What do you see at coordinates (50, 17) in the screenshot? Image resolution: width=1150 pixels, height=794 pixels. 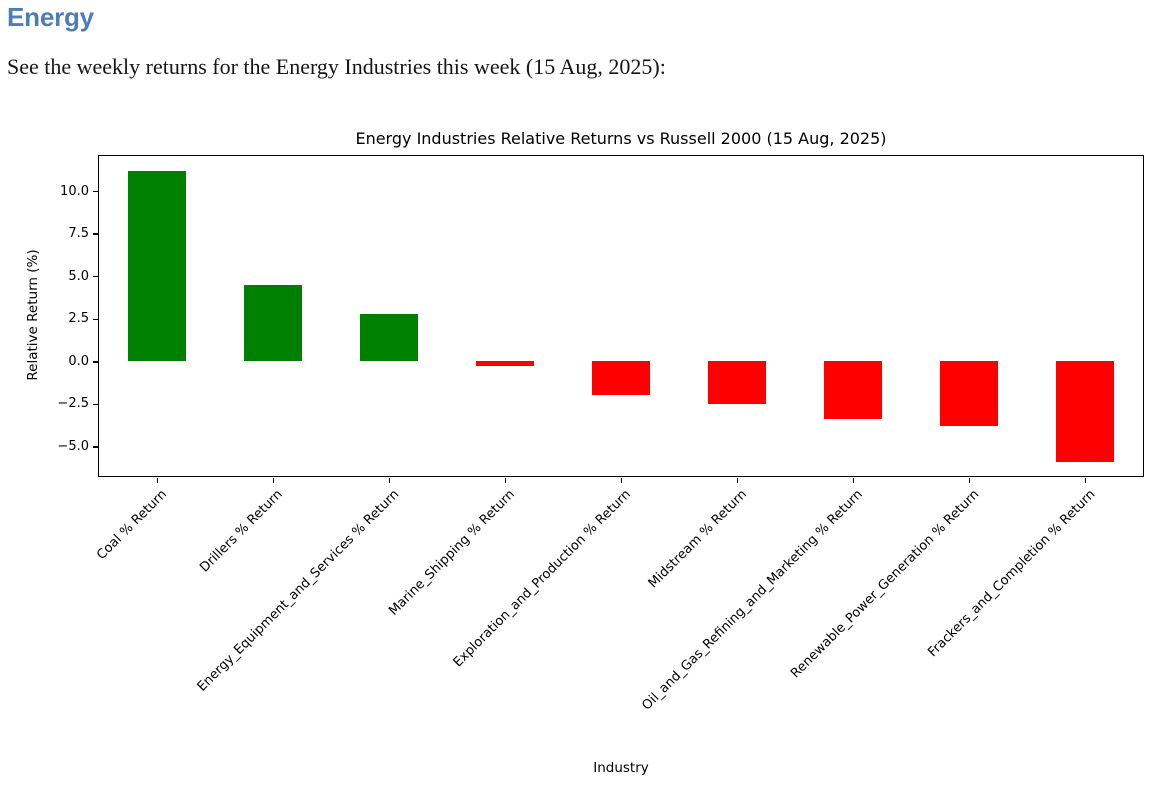 I see `section-heading: Energy` at bounding box center [50, 17].